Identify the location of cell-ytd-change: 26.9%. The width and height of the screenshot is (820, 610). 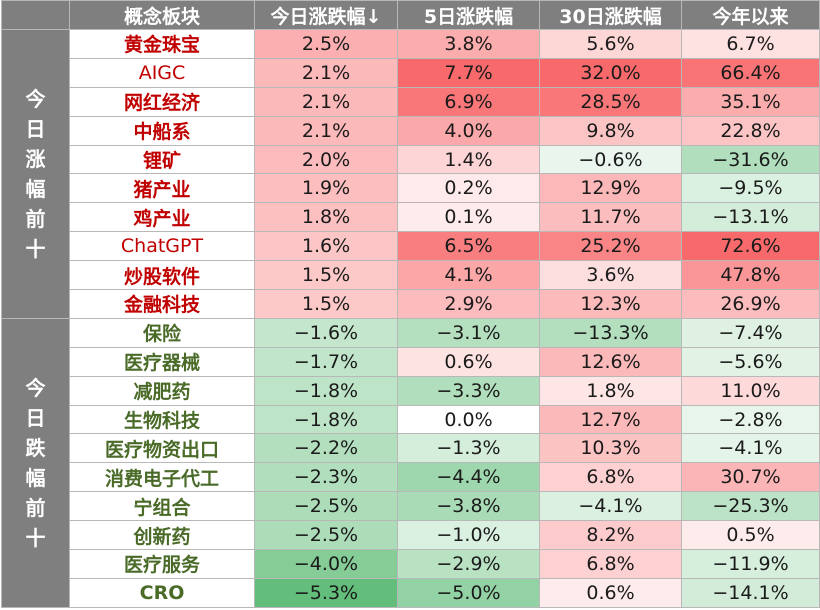
(750, 304).